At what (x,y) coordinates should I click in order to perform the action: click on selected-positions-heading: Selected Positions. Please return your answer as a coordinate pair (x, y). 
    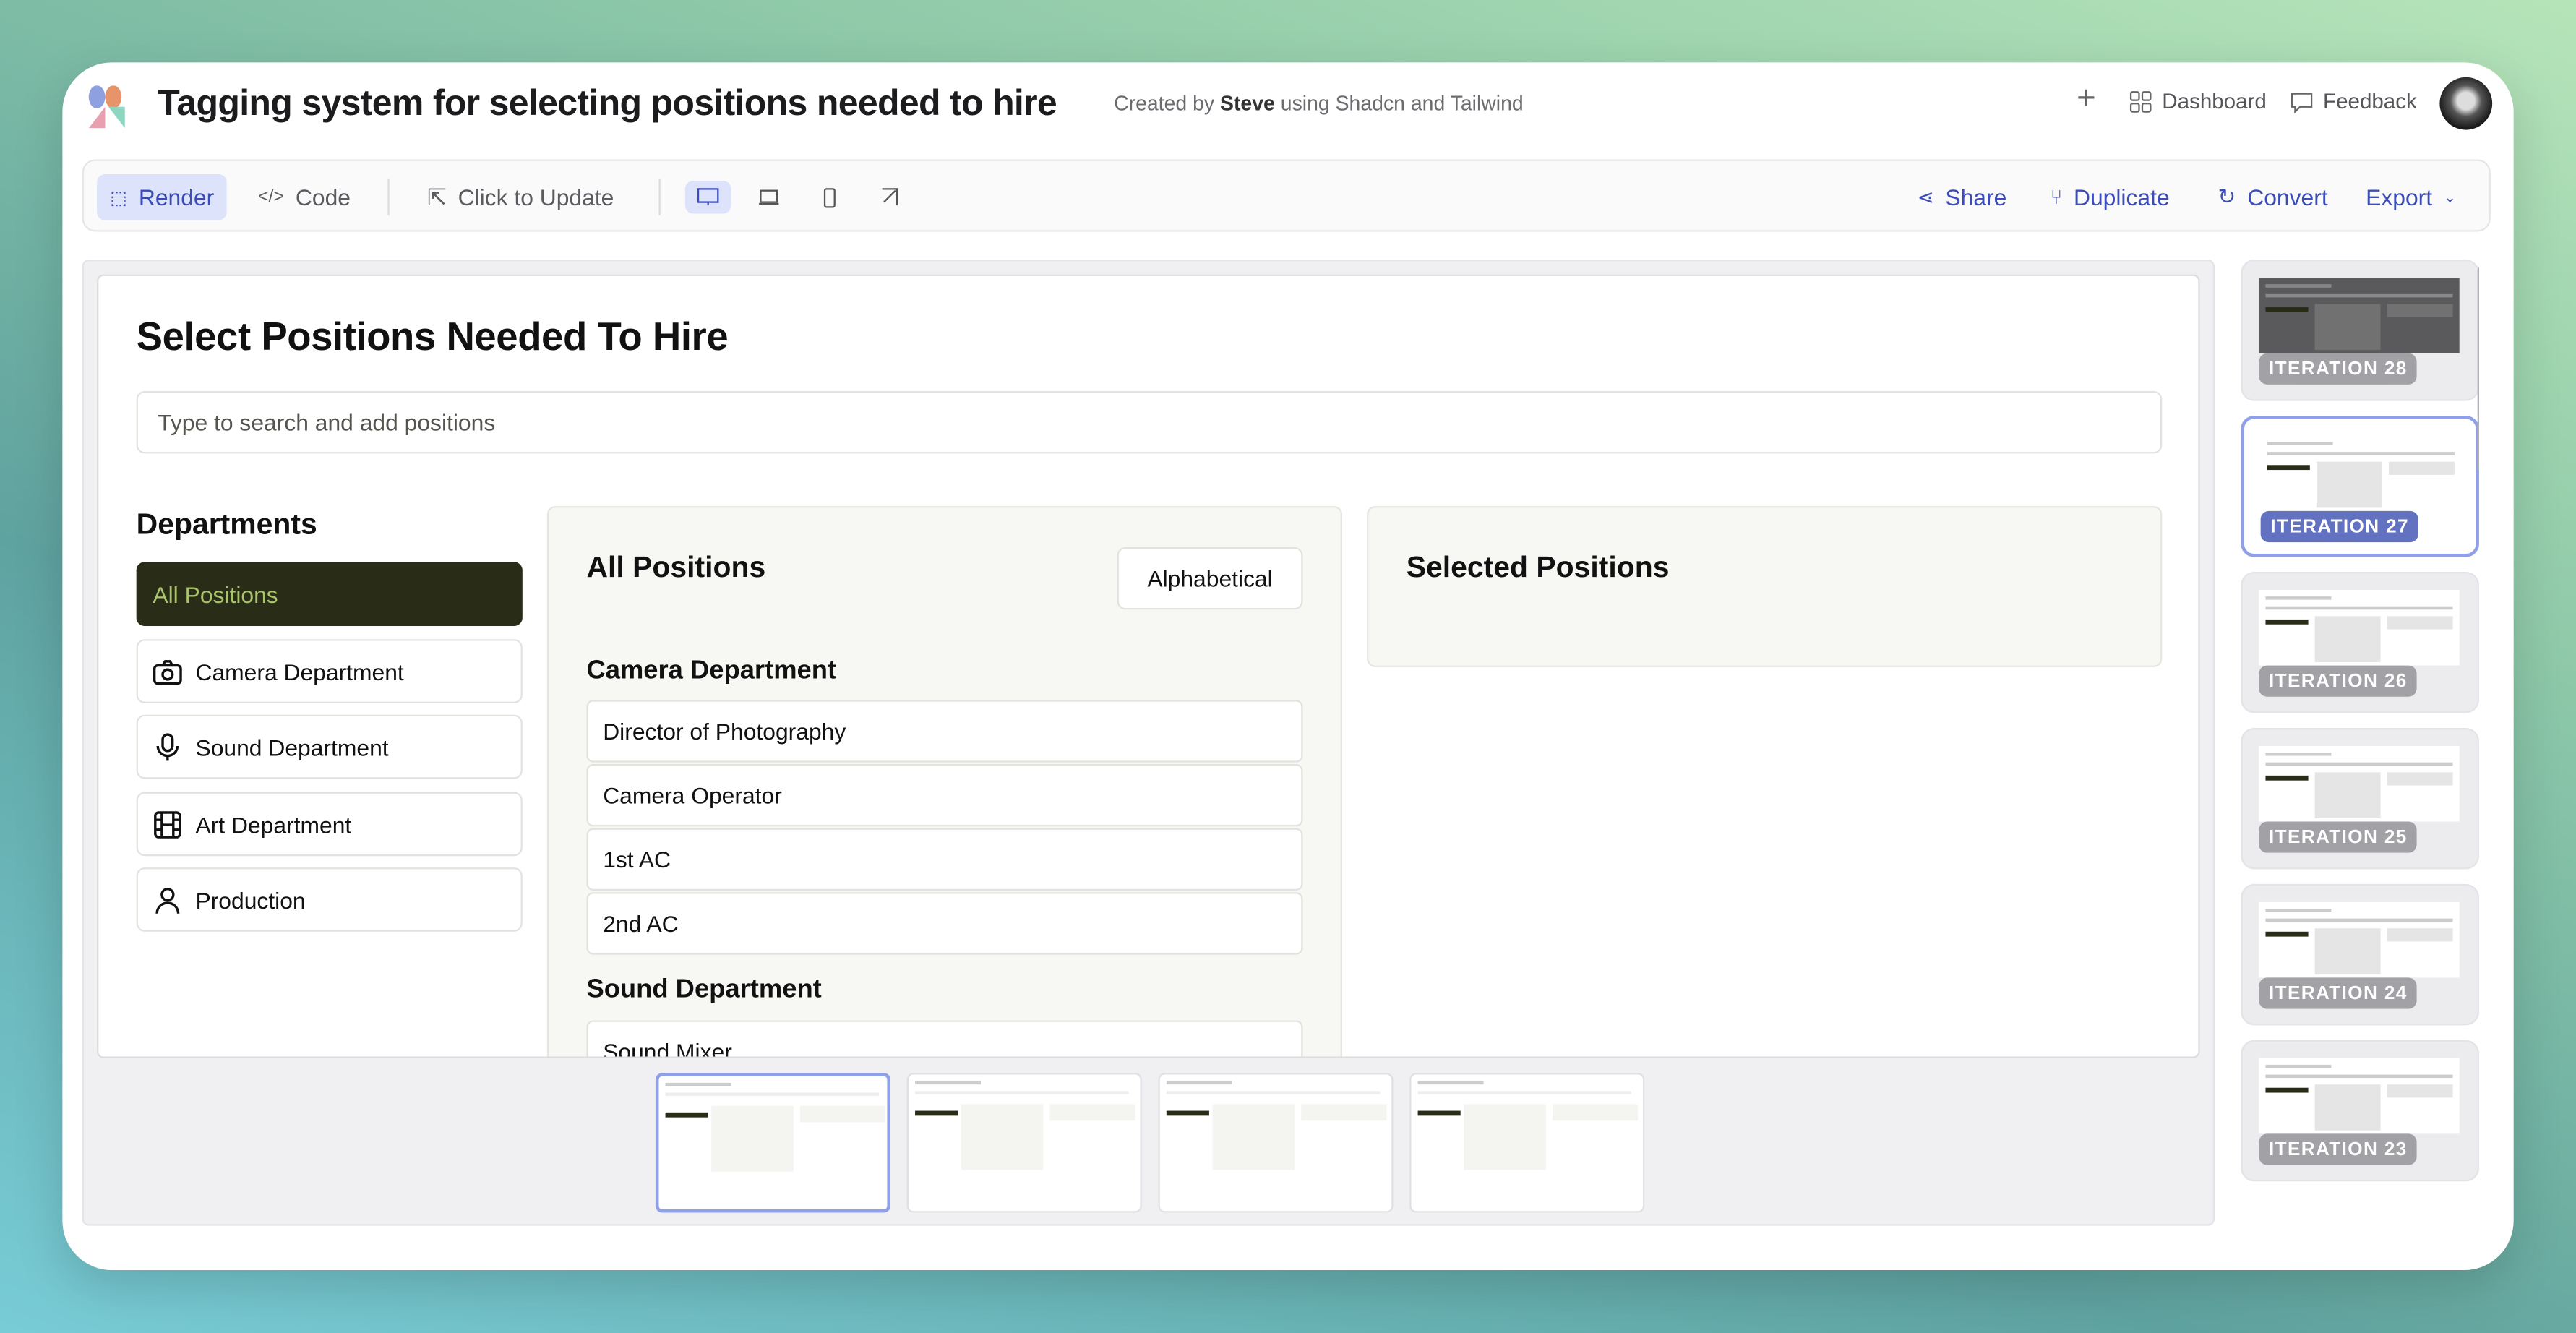
    Looking at the image, I should click on (1538, 566).